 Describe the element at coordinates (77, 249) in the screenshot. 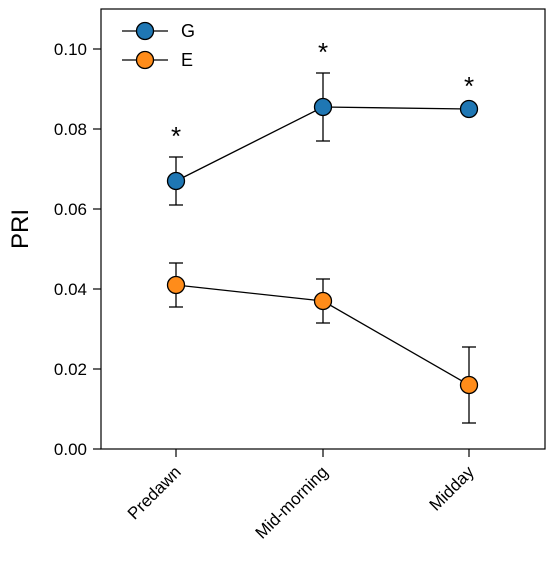

I see `y-axis: 0.00 0.02 0.04 0.06 0.08 0.10` at that location.